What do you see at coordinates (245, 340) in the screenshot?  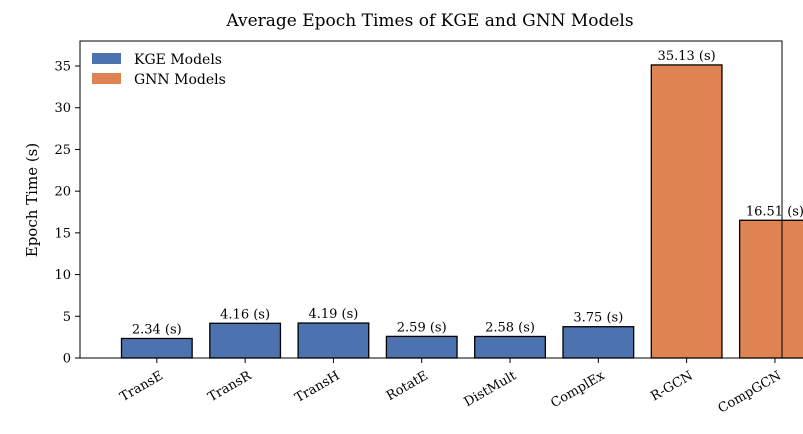 I see `bar-transr` at bounding box center [245, 340].